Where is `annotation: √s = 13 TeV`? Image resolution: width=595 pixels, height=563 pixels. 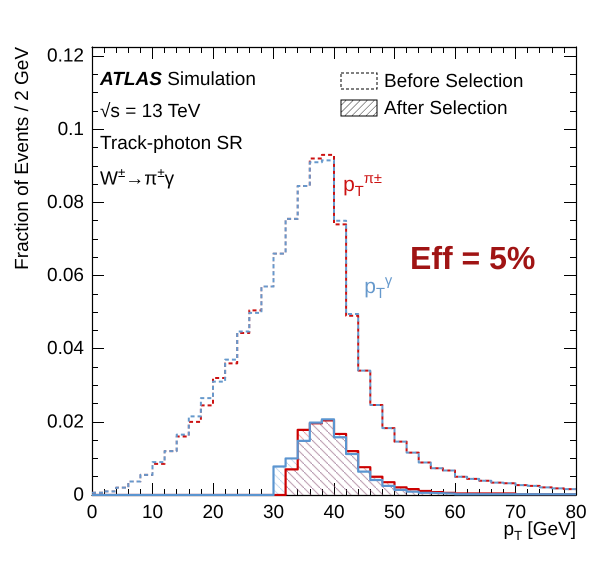 annotation: √s = 13 TeV is located at coordinates (150, 111).